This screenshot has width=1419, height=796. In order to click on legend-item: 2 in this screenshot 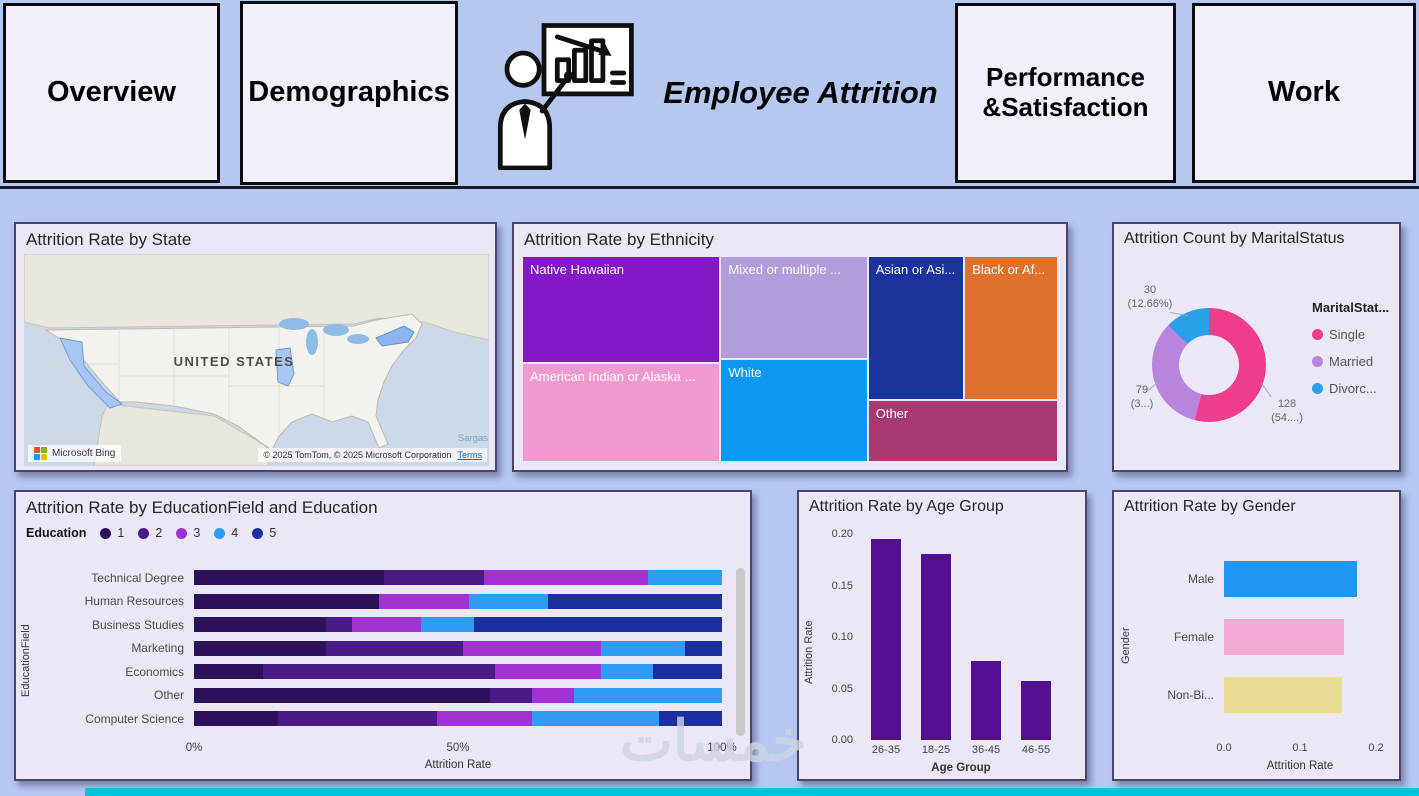, I will do `click(150, 533)`.